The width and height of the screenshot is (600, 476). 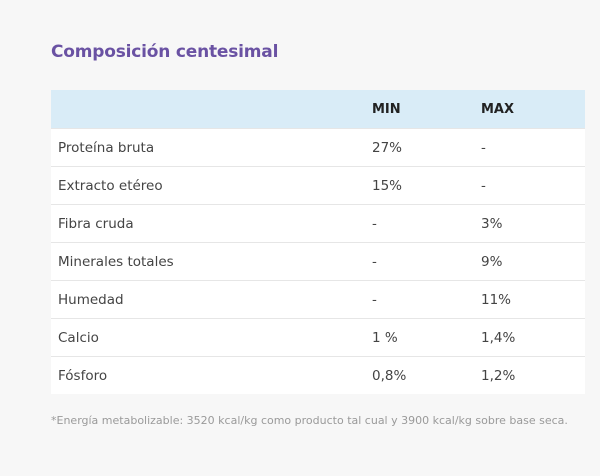 I want to click on table-row: Minerales totales -9%, so click(x=318, y=261).